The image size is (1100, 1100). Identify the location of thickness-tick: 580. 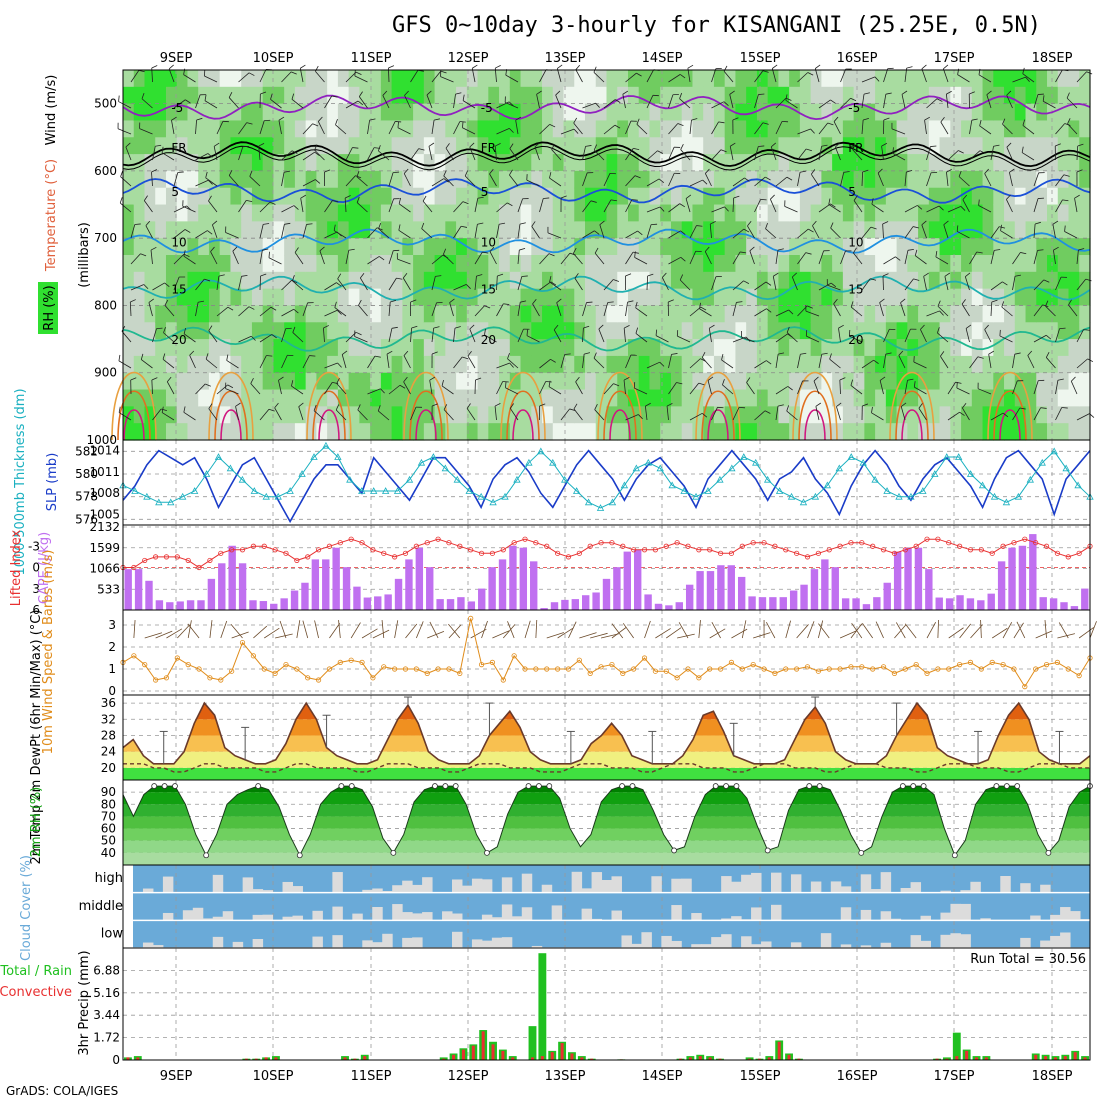
(86, 474).